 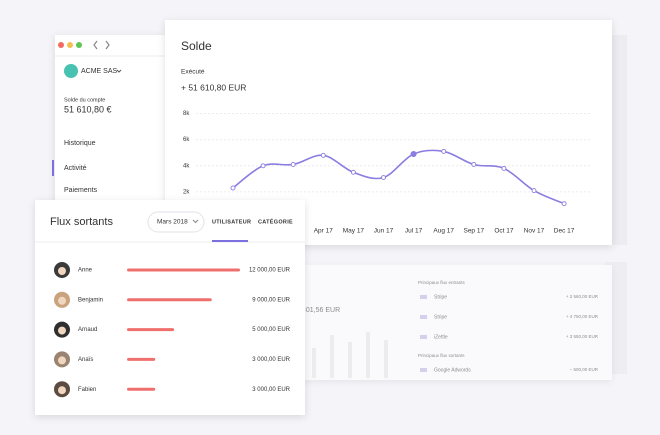 What do you see at coordinates (398, 177) in the screenshot?
I see `line` at bounding box center [398, 177].